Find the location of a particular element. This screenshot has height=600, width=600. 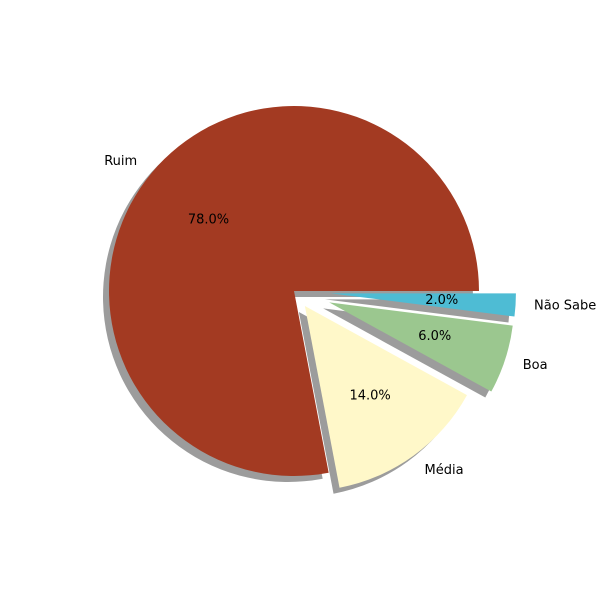

slice-label-boa: Boa is located at coordinates (535, 365).